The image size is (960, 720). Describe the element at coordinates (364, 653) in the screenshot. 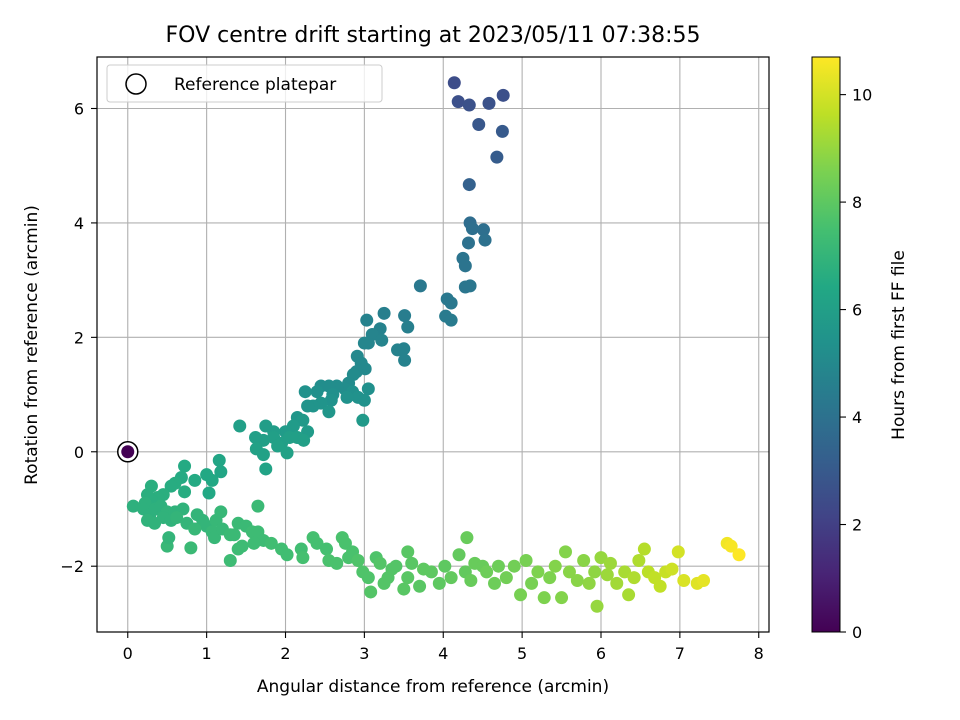

I see `x-tick-label: 3` at that location.